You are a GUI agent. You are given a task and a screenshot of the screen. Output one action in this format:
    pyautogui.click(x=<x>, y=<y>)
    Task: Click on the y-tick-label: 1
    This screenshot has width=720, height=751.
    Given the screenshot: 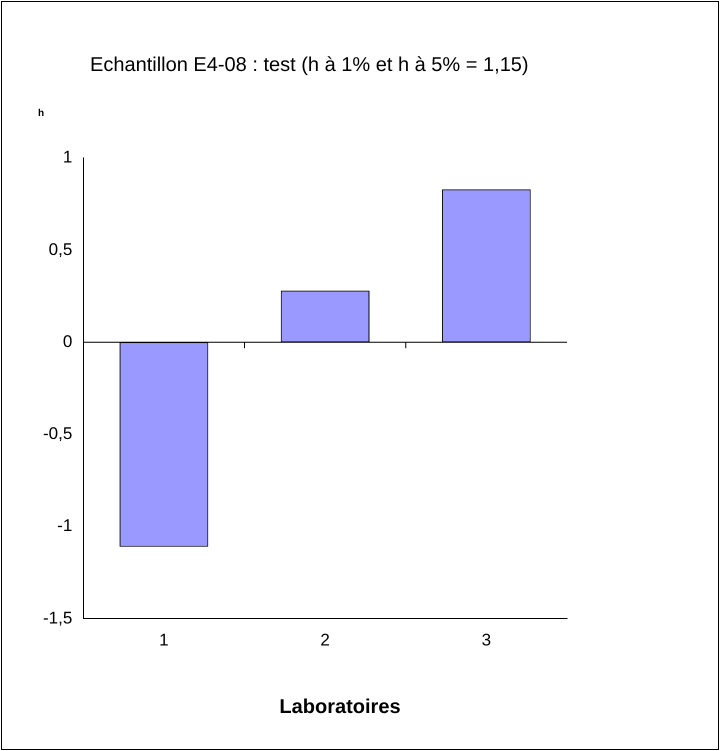 What is the action you would take?
    pyautogui.click(x=67, y=157)
    